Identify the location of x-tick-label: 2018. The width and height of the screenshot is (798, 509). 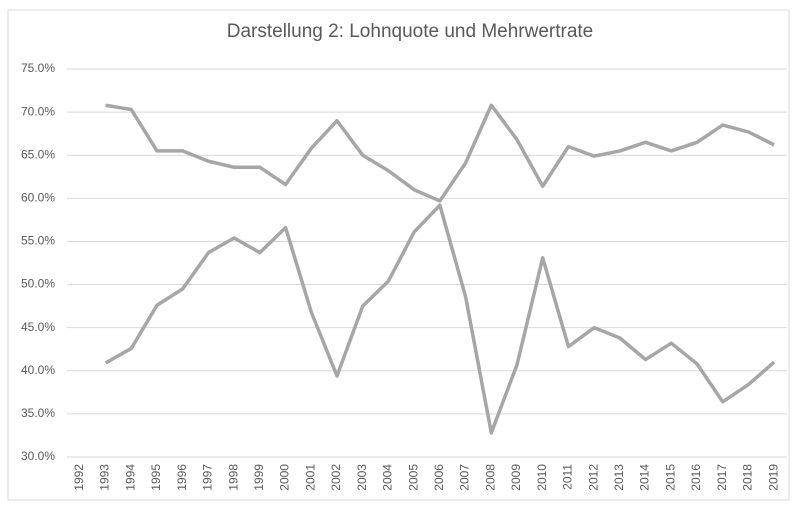
(748, 477).